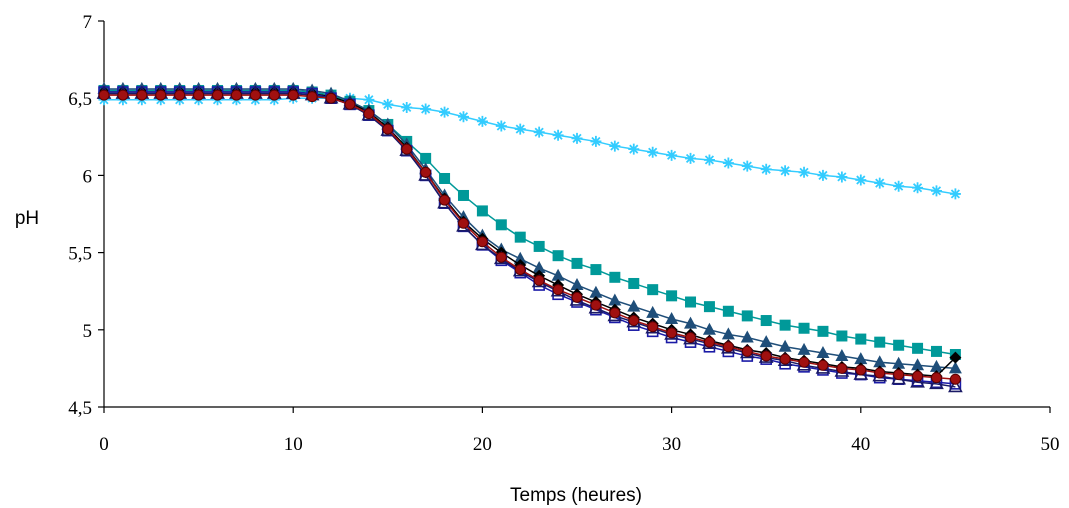 Image resolution: width=1069 pixels, height=508 pixels. I want to click on x-axis-title: Temps (heures), so click(576, 495).